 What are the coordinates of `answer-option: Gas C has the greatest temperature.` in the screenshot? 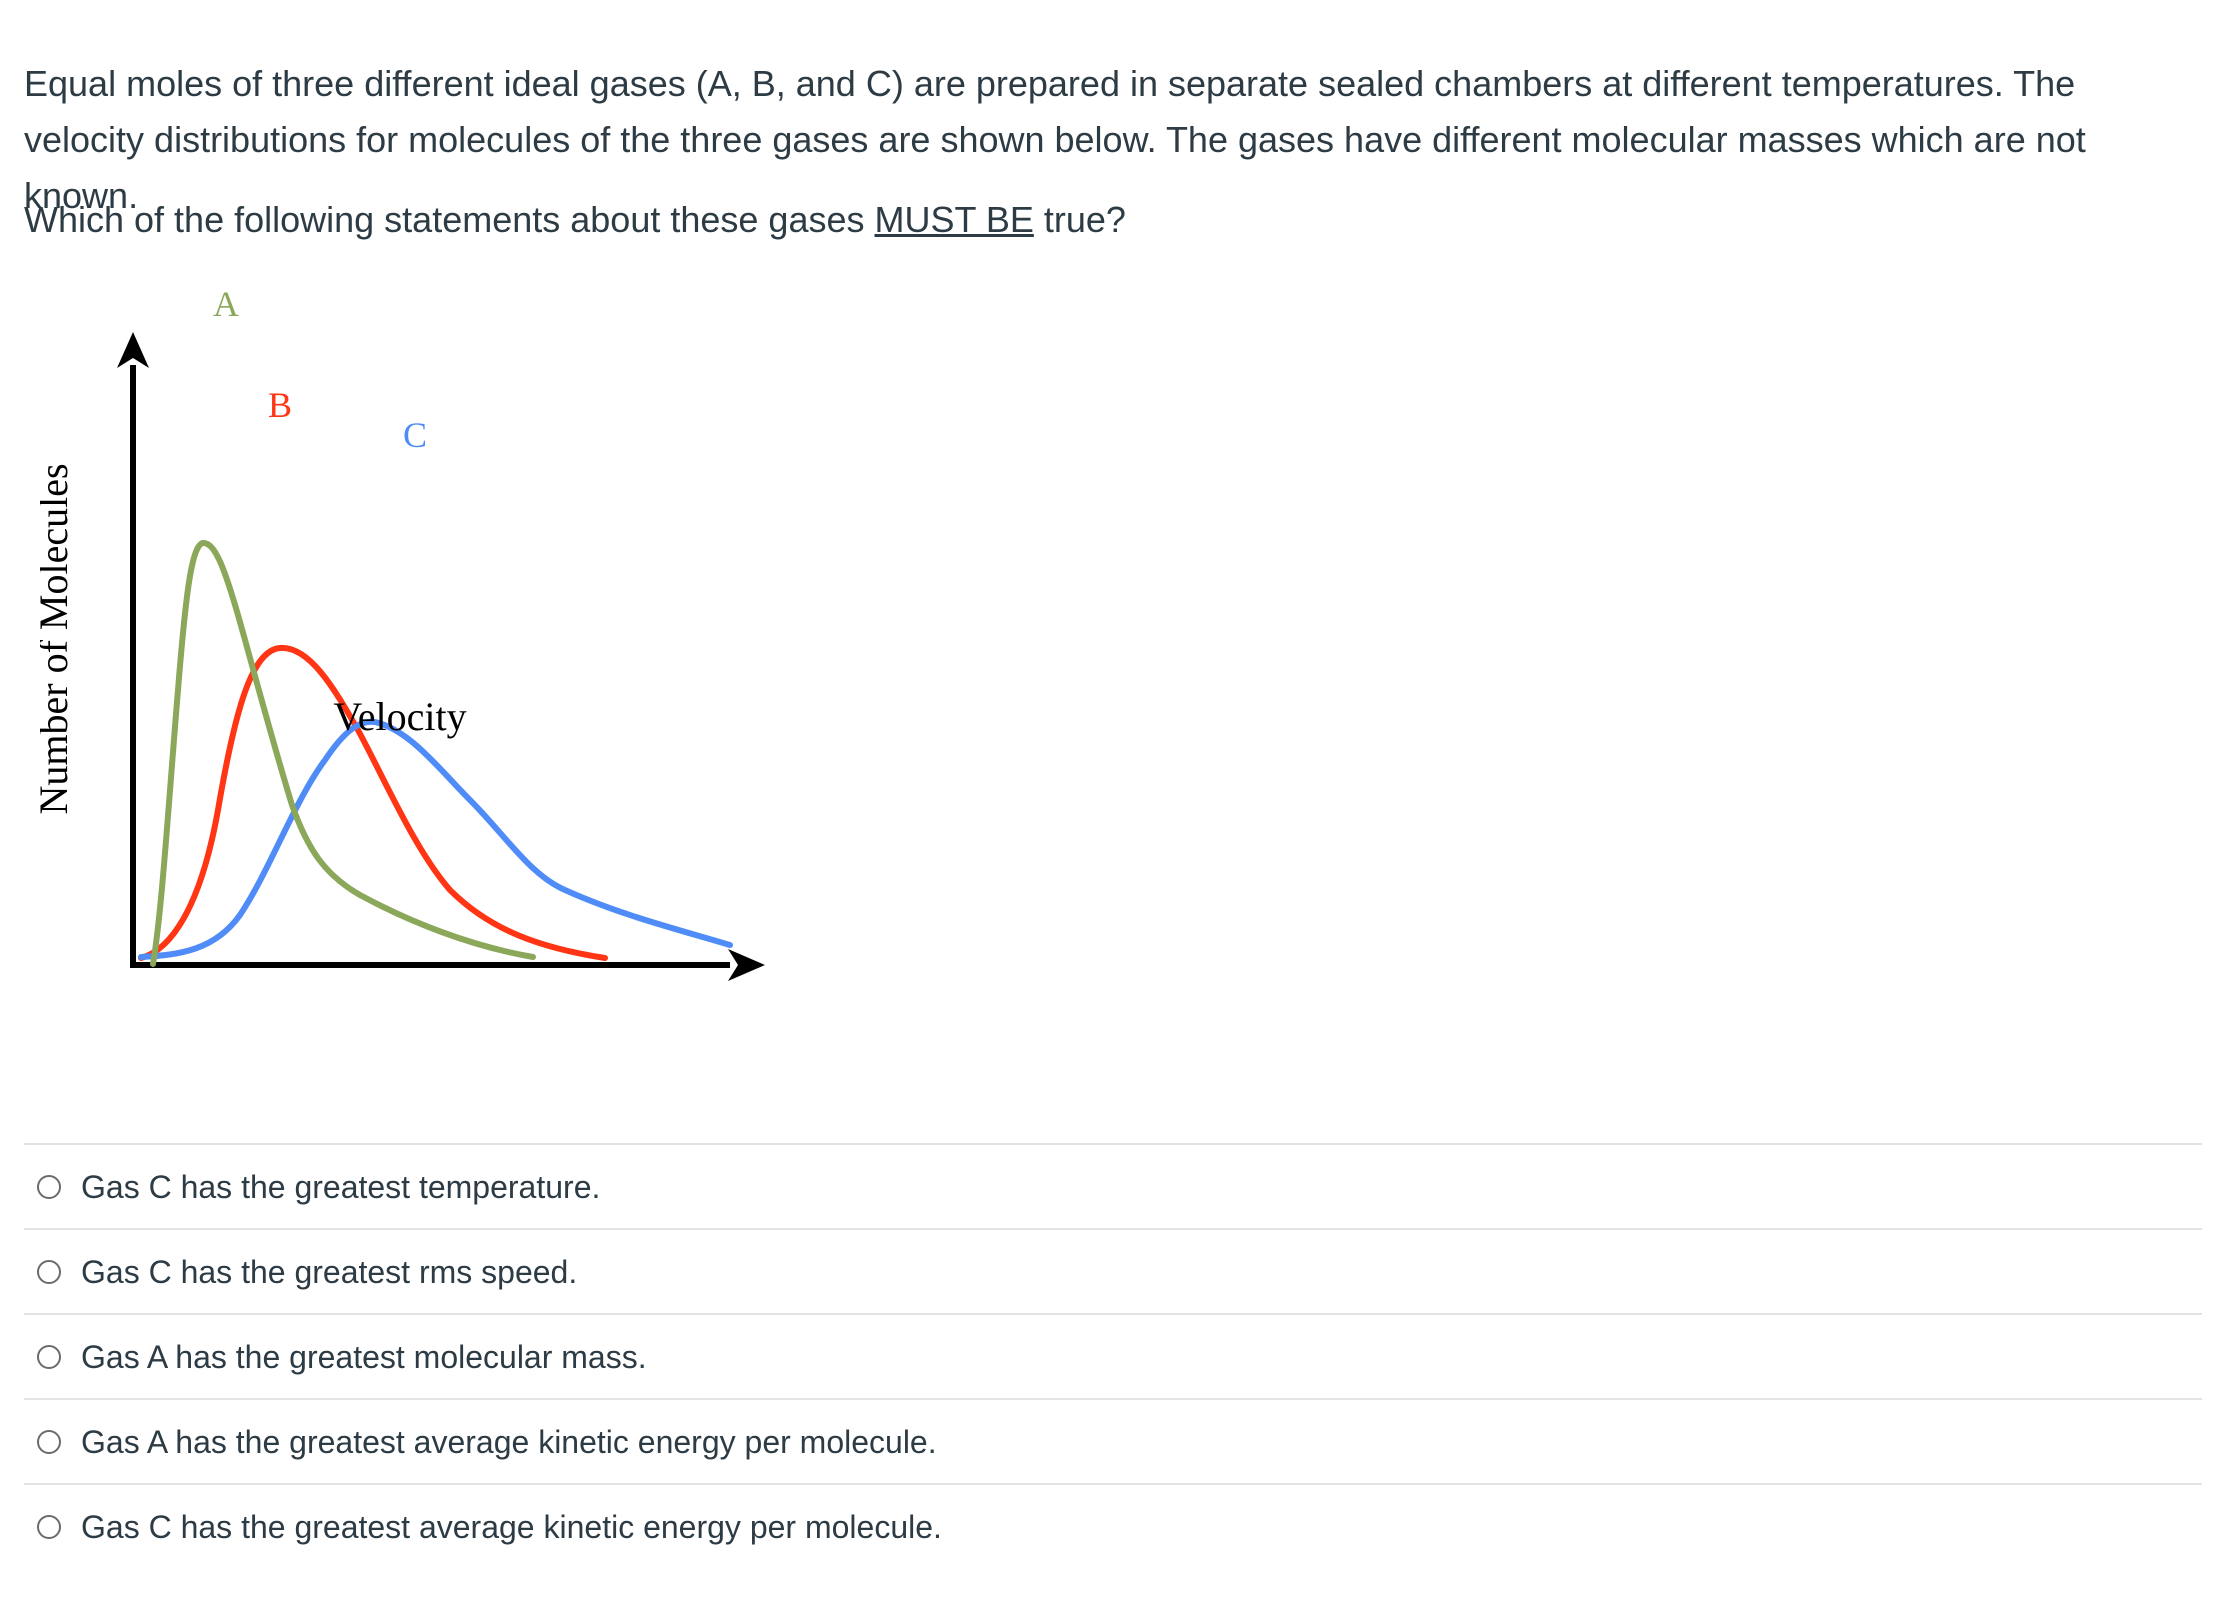 It's located at (1113, 1185).